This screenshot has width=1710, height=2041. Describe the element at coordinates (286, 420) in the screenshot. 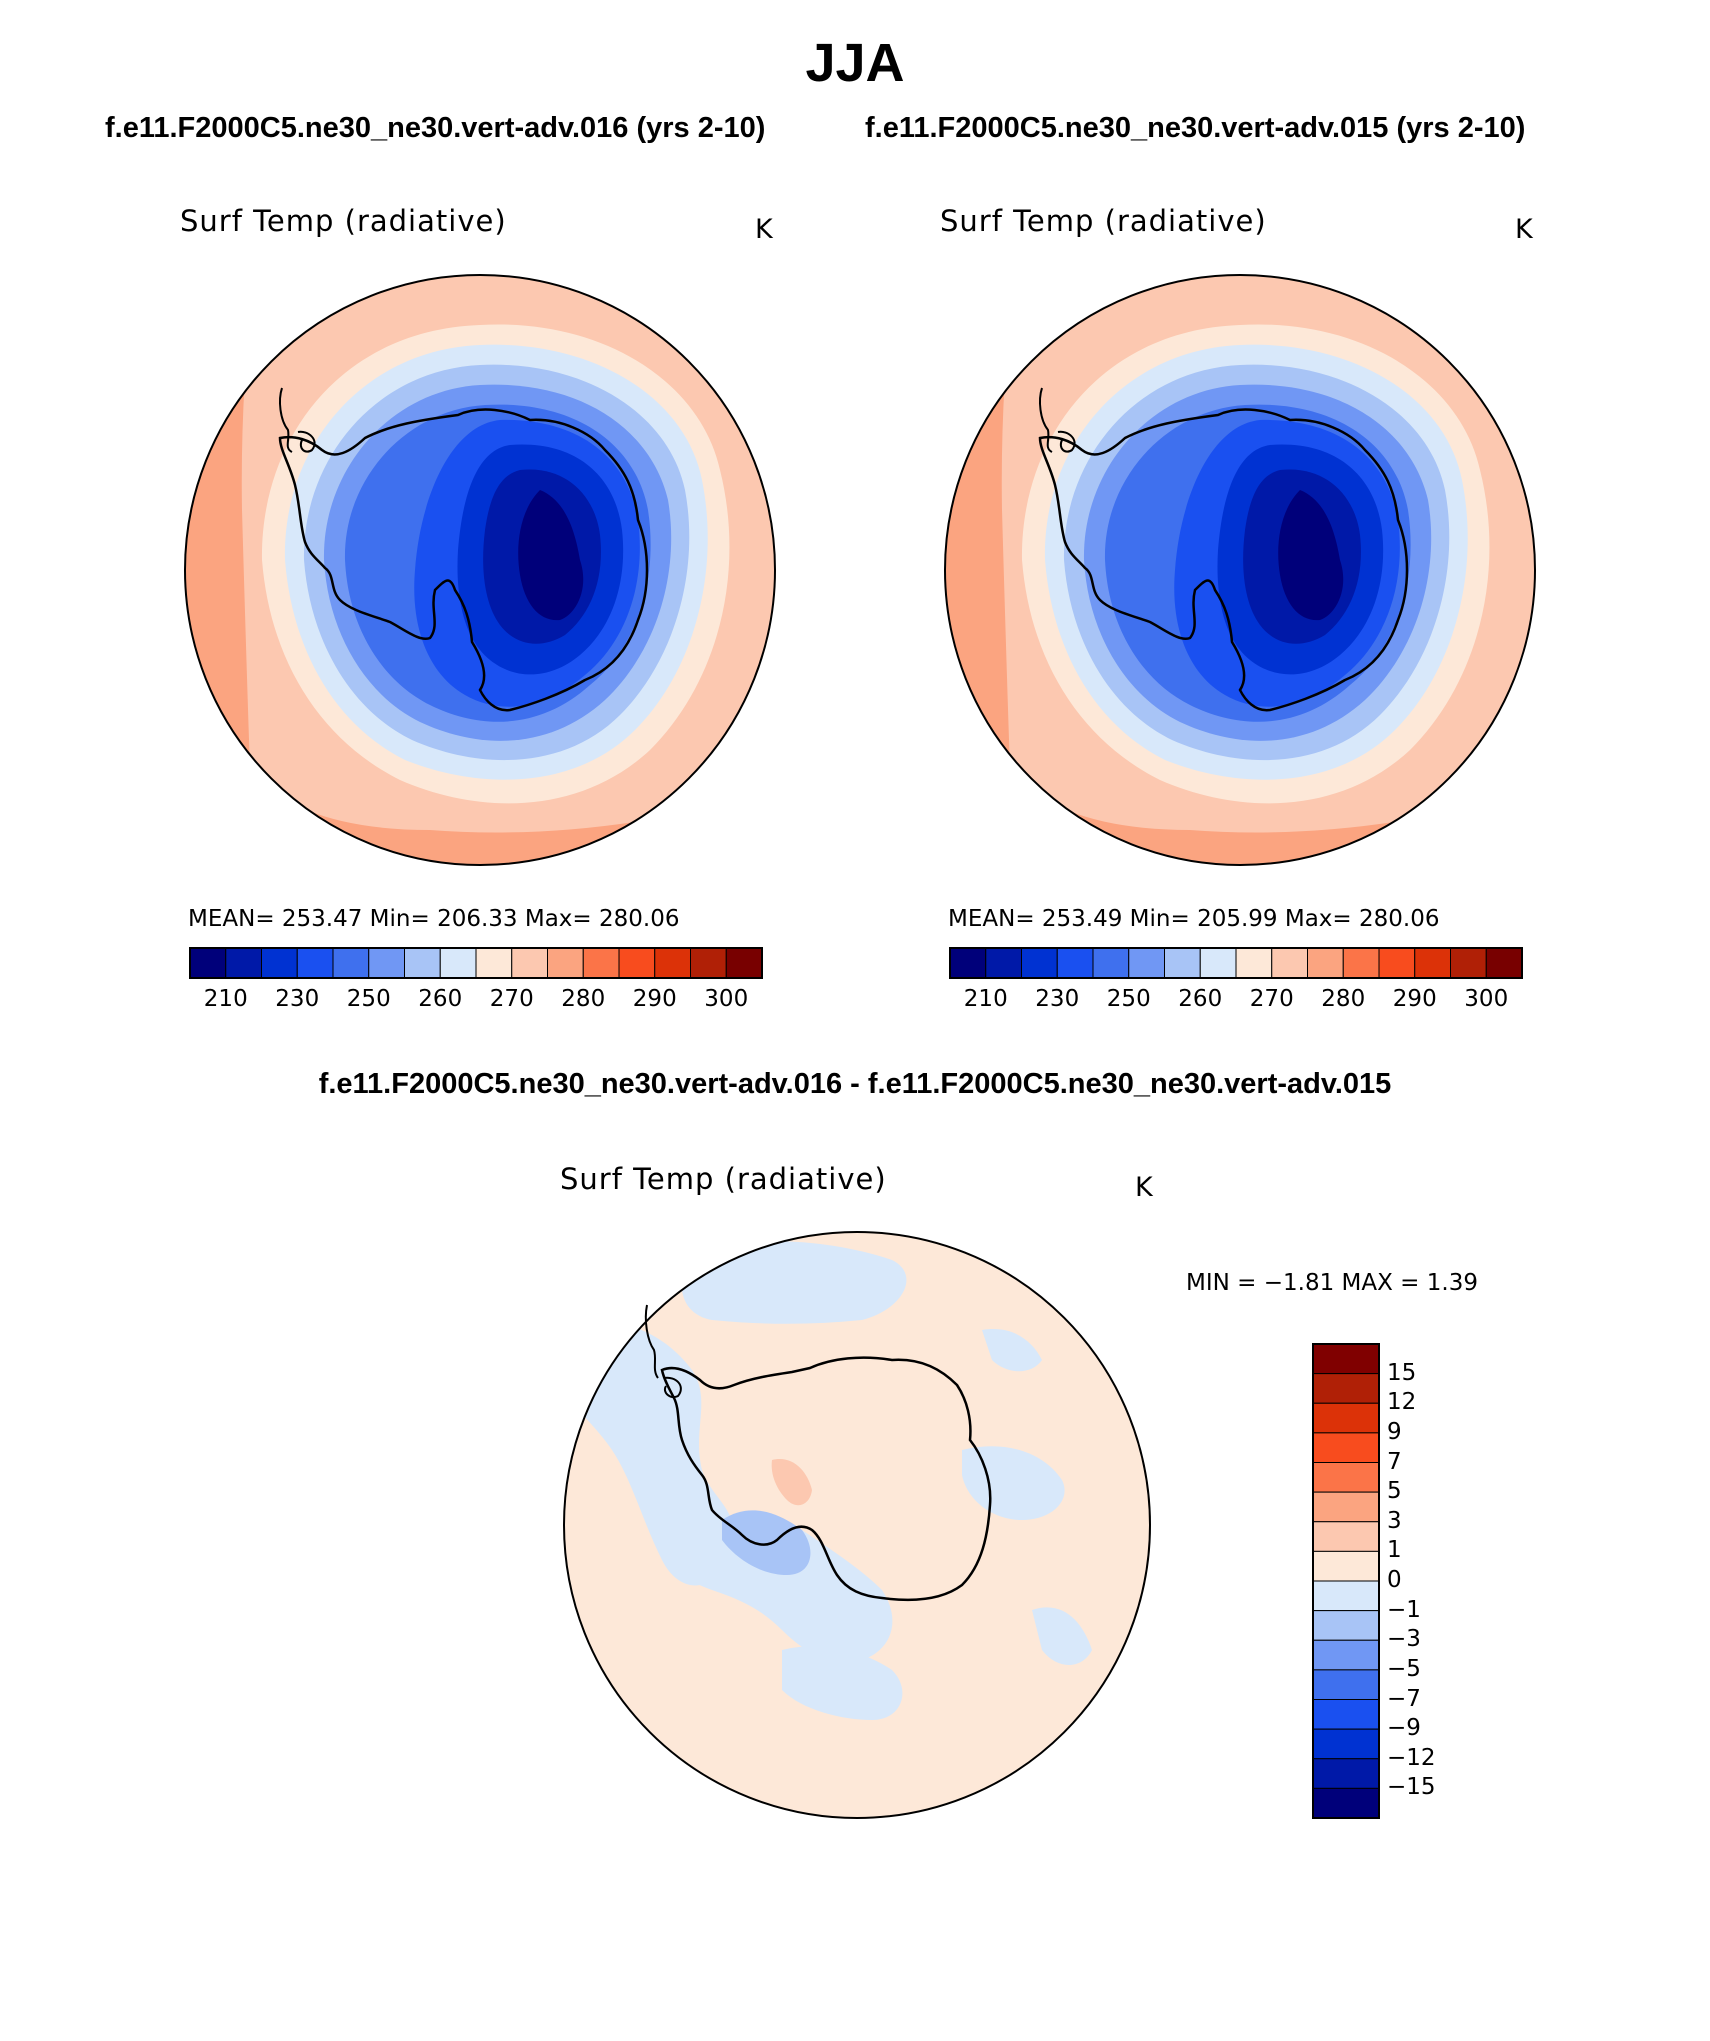

I see `antarctic-peninsula` at that location.